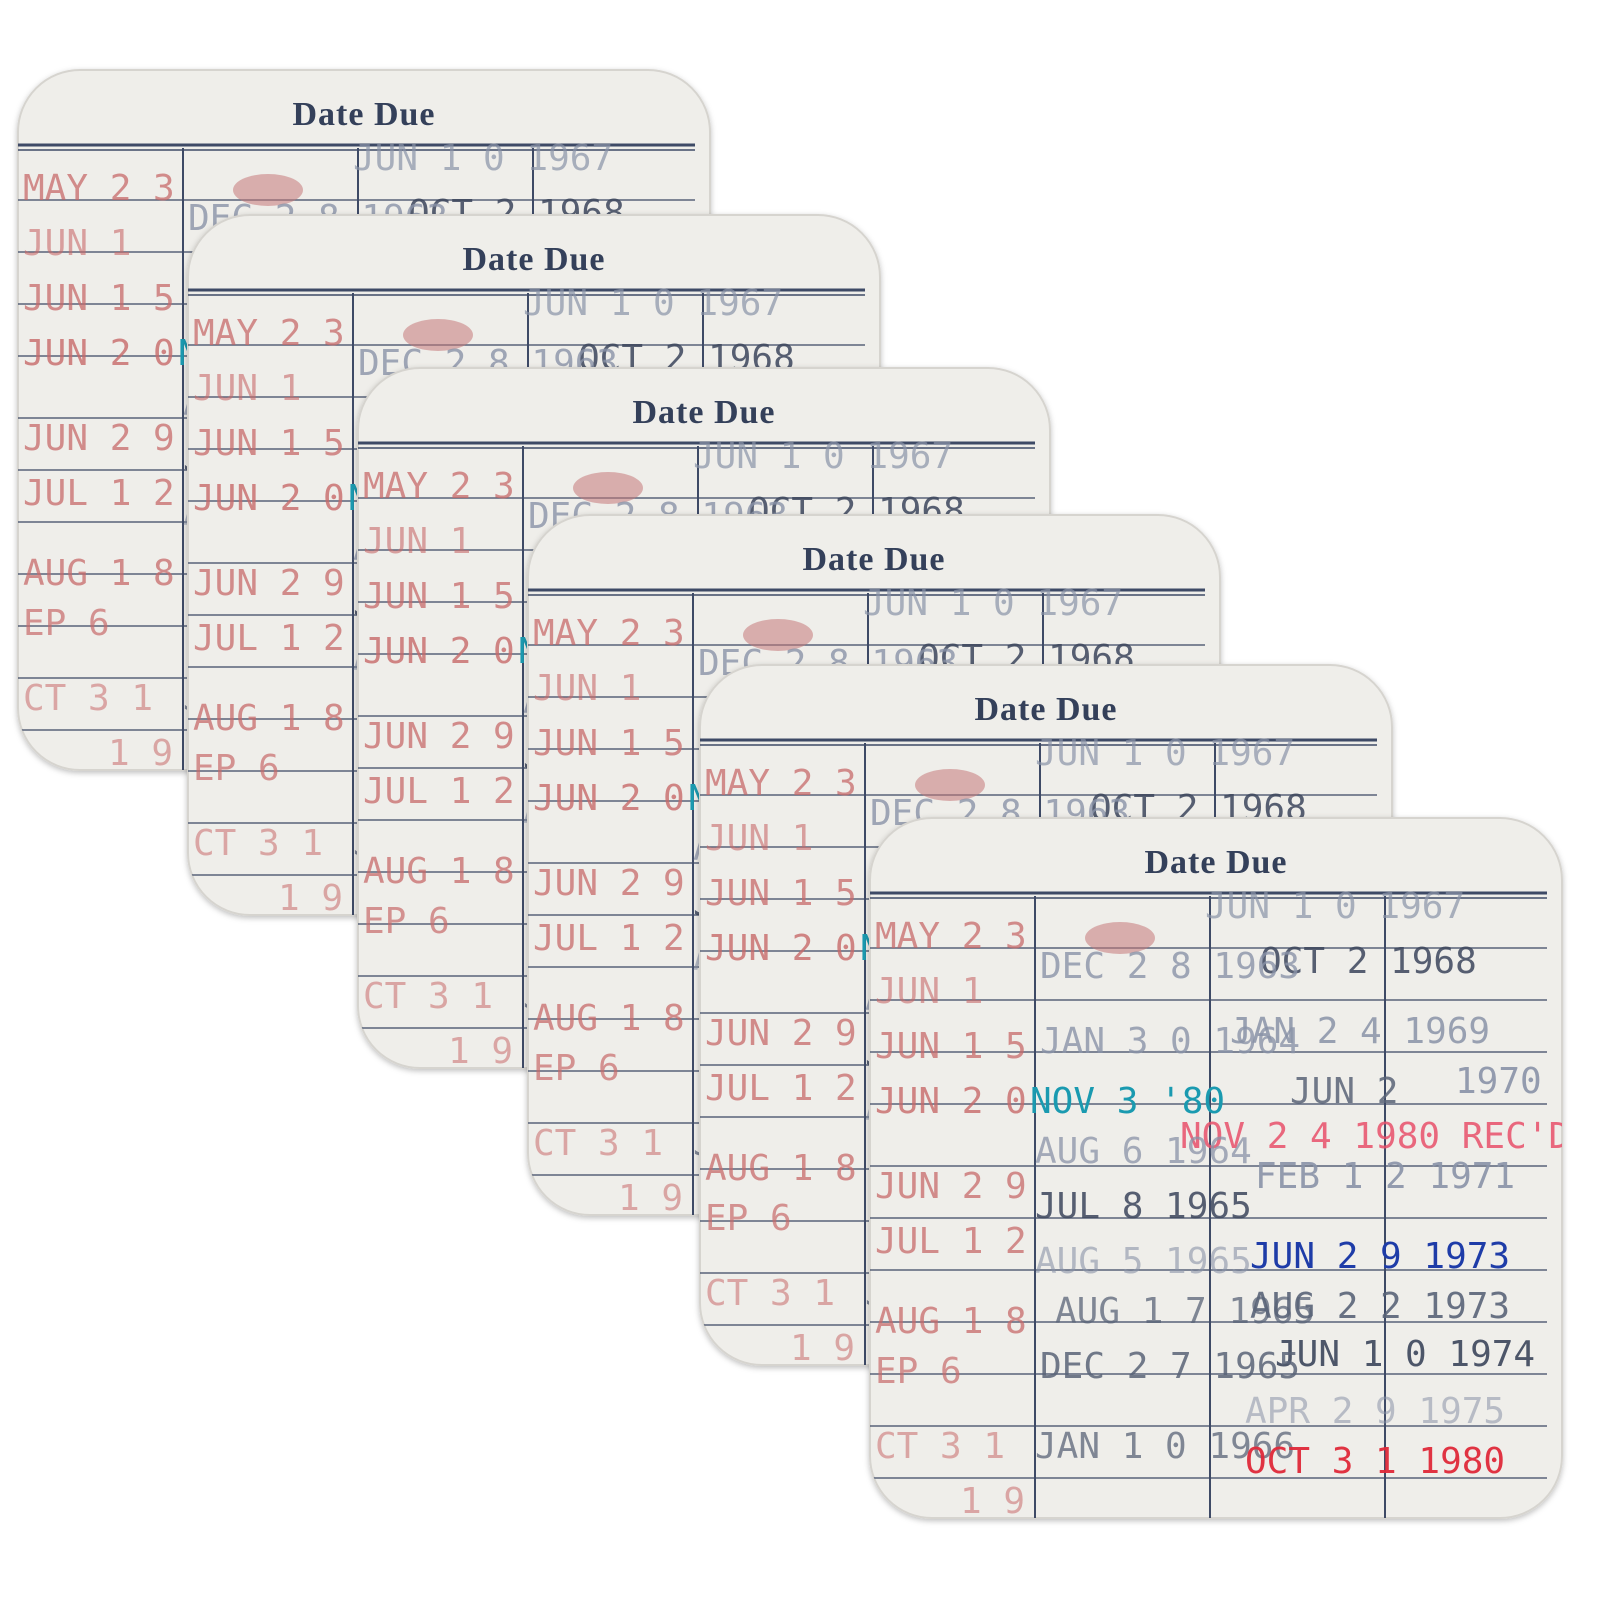  Describe the element at coordinates (1127, 1101) in the screenshot. I see `date-stamp: NOV 3 '80` at that location.